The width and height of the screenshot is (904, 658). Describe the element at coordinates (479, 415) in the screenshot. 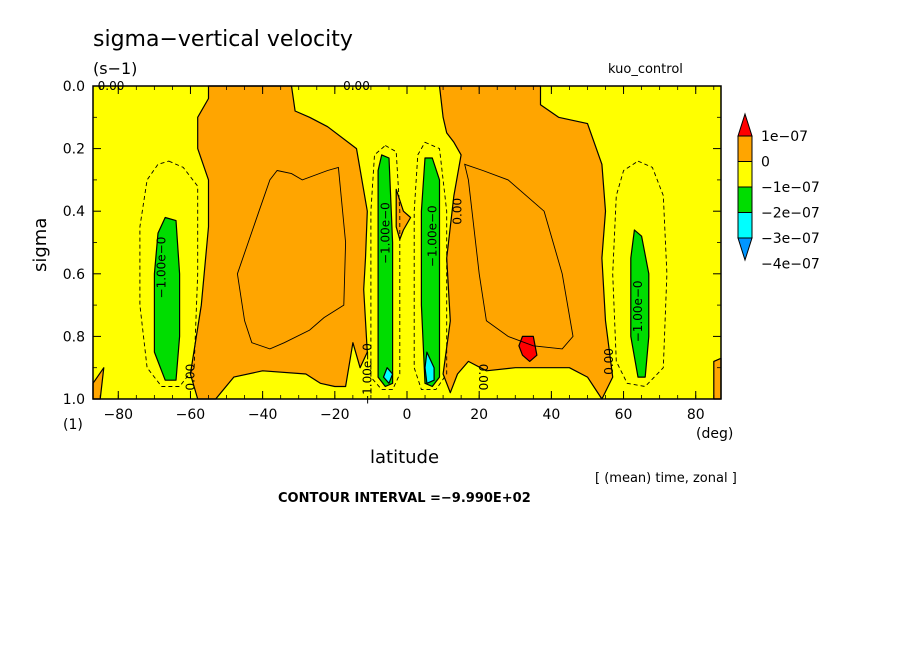

I see `x-tick-label: 20` at that location.